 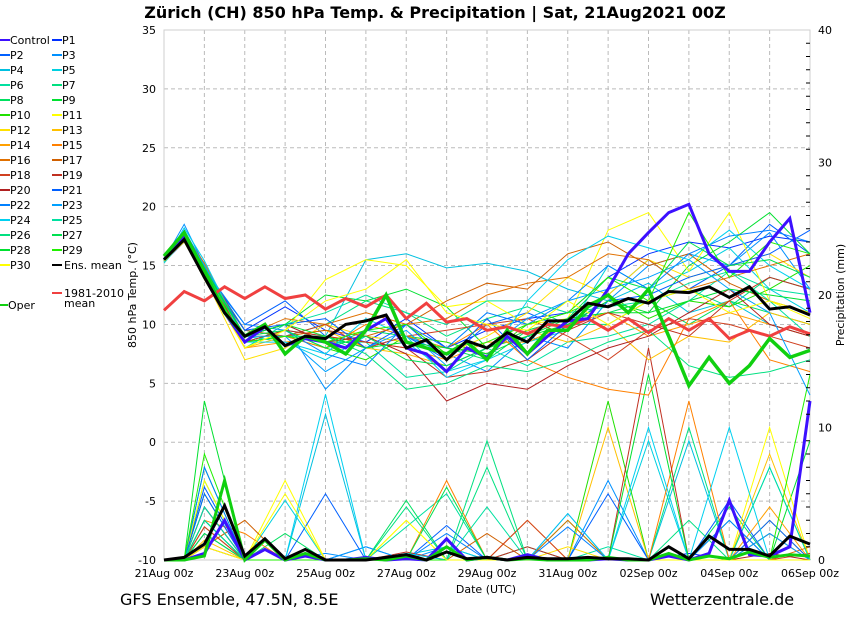 What do you see at coordinates (72, 235) in the screenshot?
I see `legend-label-p27: P27` at bounding box center [72, 235].